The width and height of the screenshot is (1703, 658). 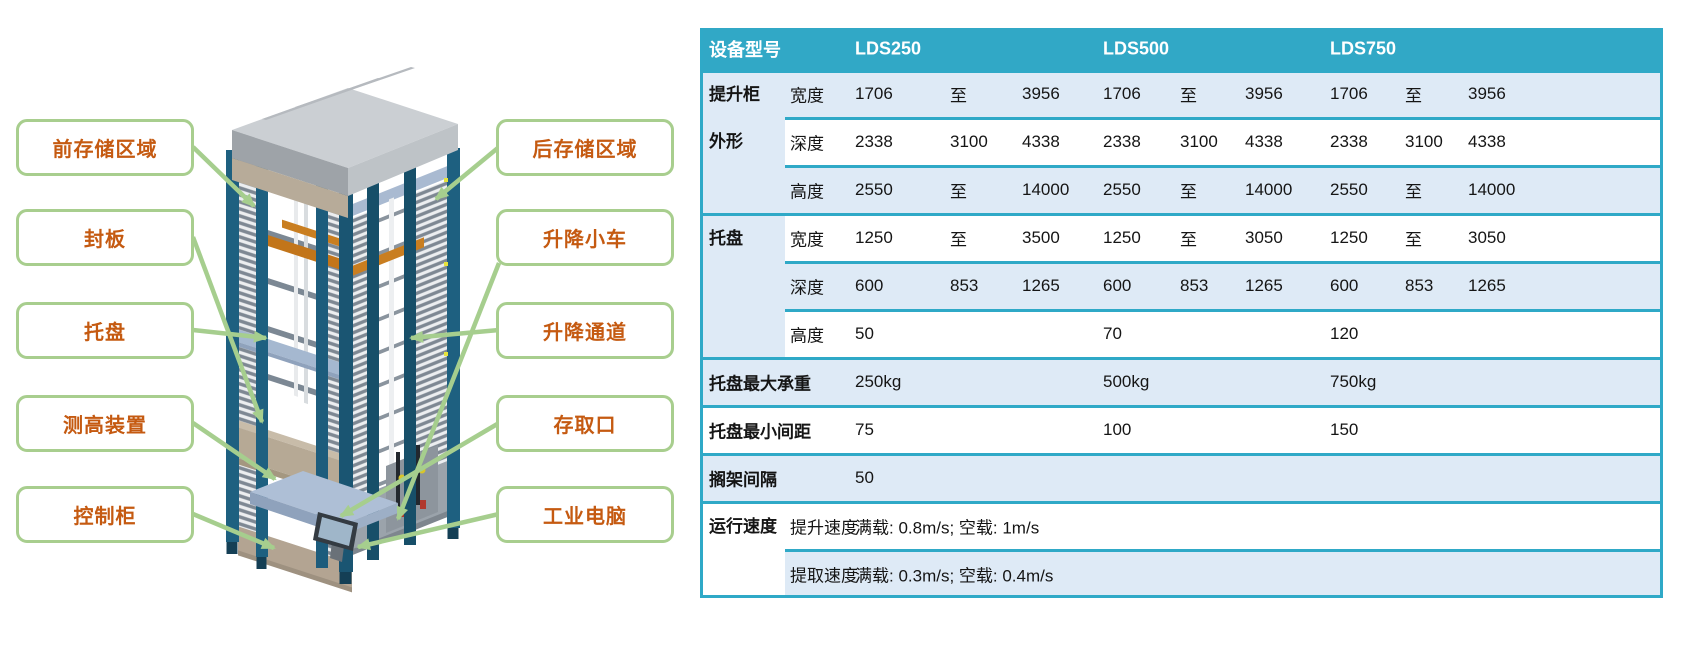 I want to click on table-row: 宽度 1250 至 3500 1250 至 3050 1250 至 3050, so click(x=1181, y=238).